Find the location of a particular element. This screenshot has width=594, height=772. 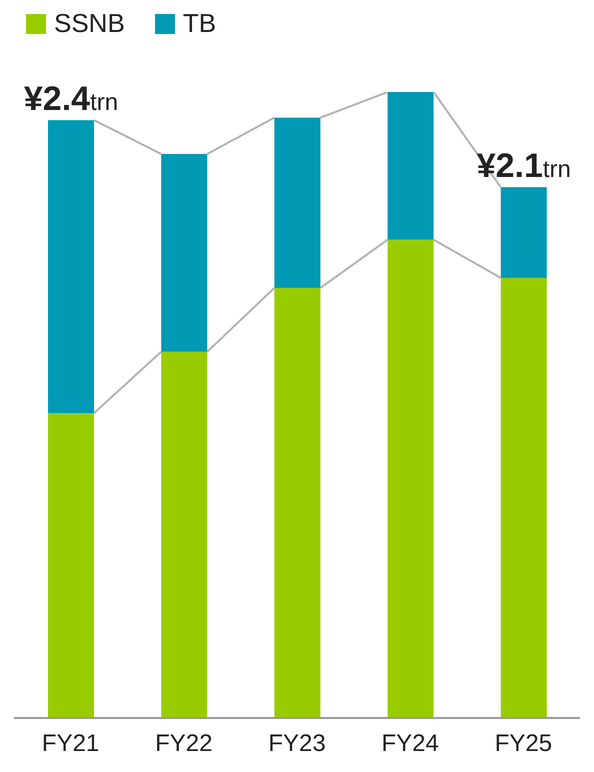

x-tick-label: FY21 is located at coordinates (71, 744).